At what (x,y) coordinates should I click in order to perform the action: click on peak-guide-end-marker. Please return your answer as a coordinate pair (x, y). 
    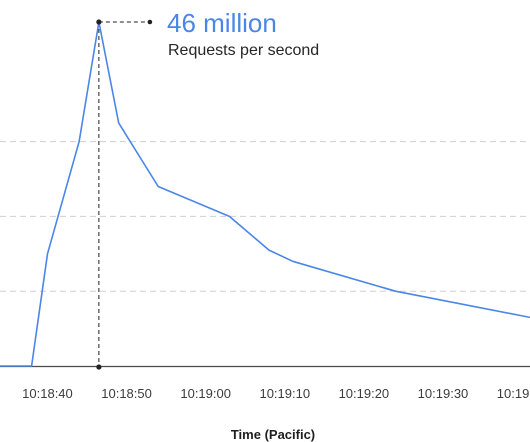
    Looking at the image, I should click on (150, 22).